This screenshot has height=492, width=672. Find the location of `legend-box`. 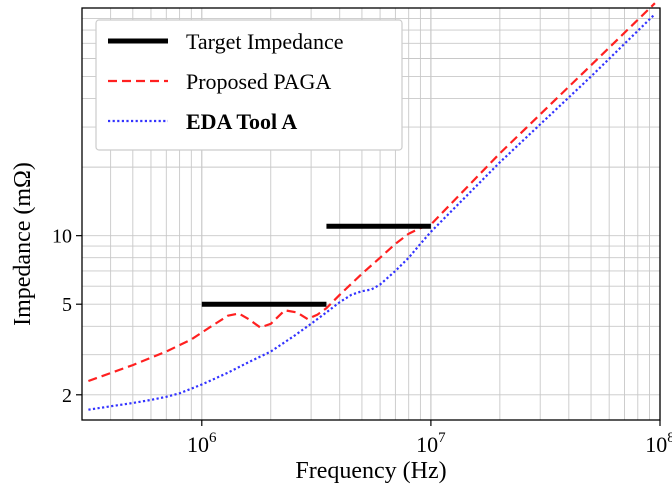

legend-box is located at coordinates (249, 85).